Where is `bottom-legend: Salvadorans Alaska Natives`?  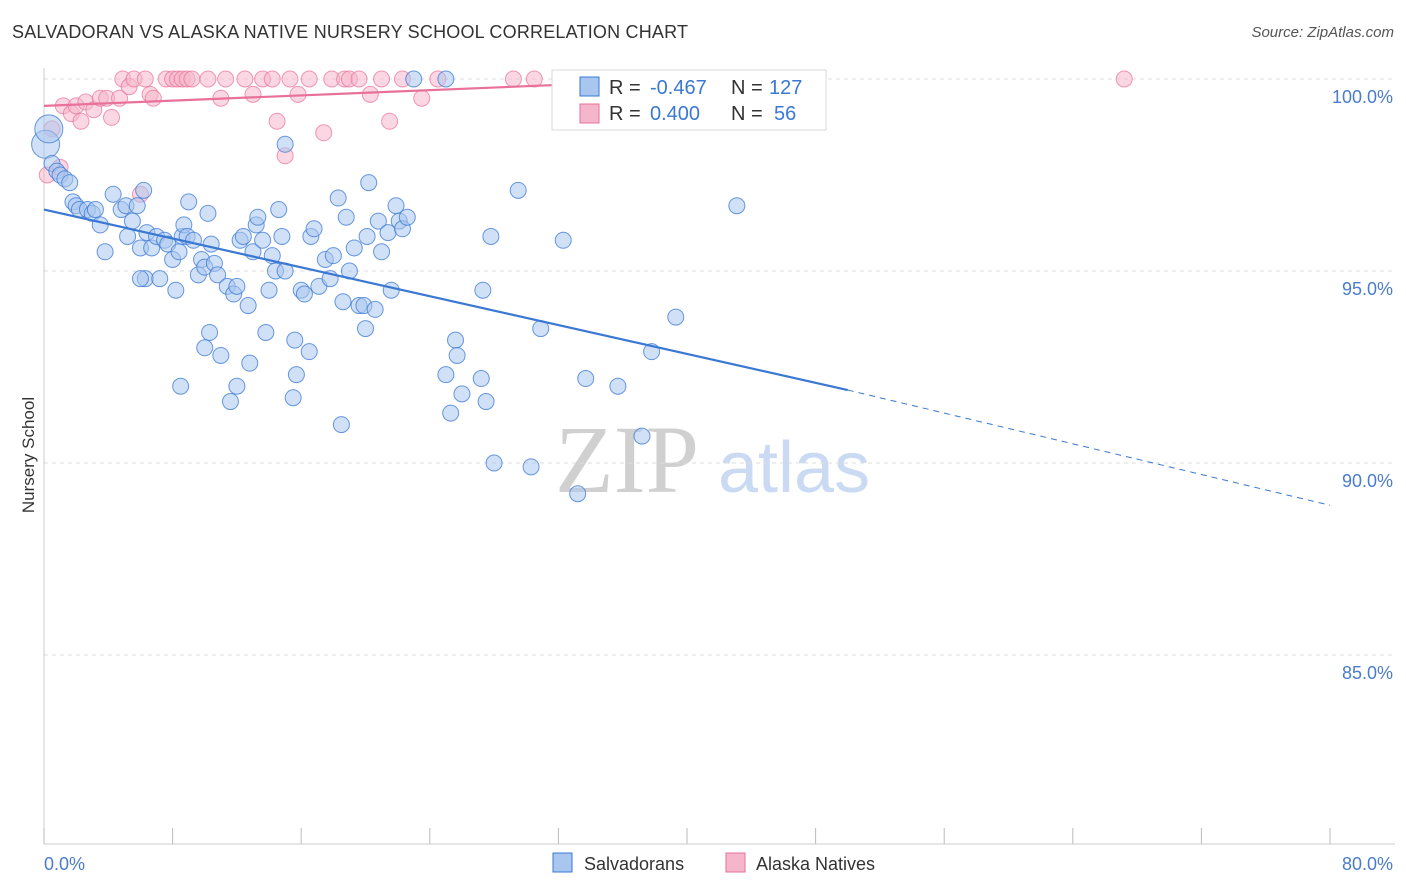 bottom-legend: Salvadorans Alaska Natives is located at coordinates (713, 863).